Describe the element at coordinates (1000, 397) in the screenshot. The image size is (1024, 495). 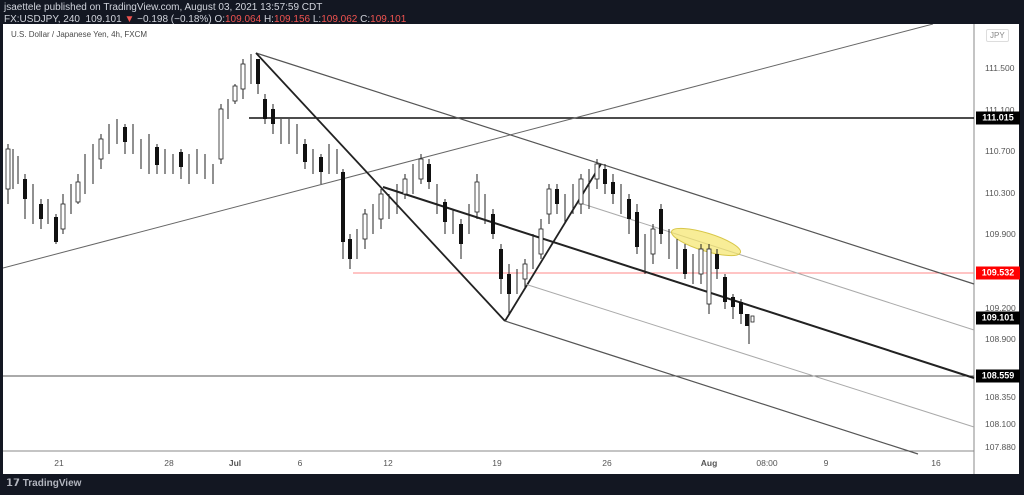
I see `y-tick: 108.350` at that location.